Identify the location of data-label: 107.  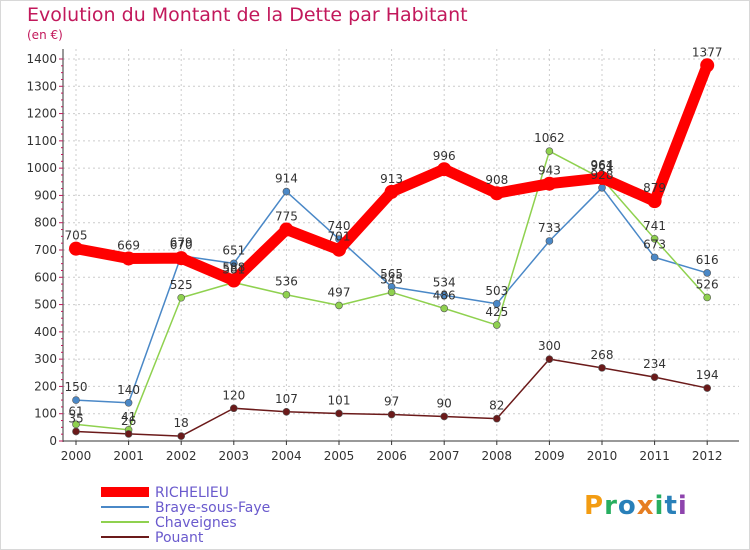
(286, 399).